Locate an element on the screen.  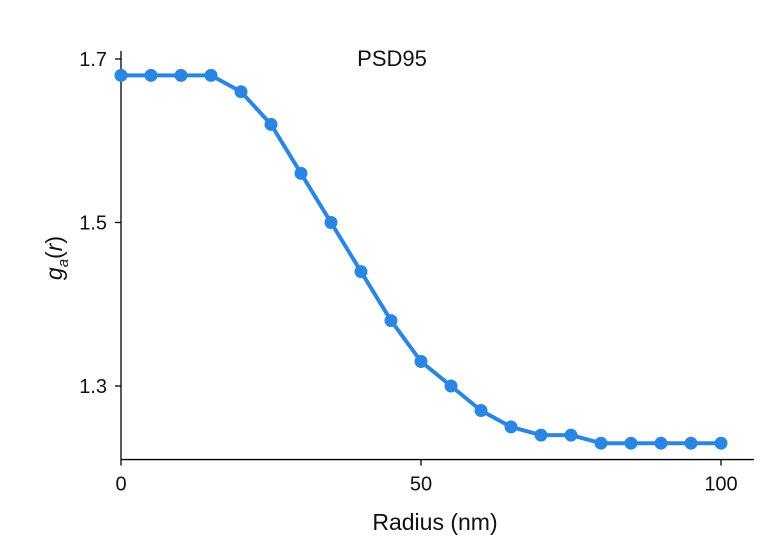
y-axis-title-variable: r is located at coordinates (54, 246).